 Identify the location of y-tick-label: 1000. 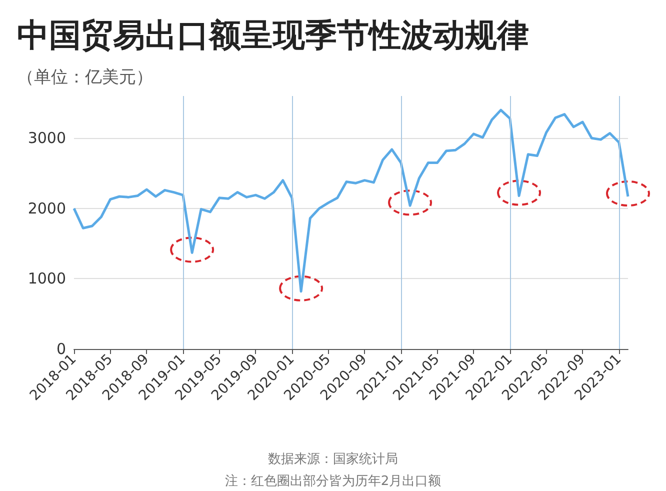
(47, 279).